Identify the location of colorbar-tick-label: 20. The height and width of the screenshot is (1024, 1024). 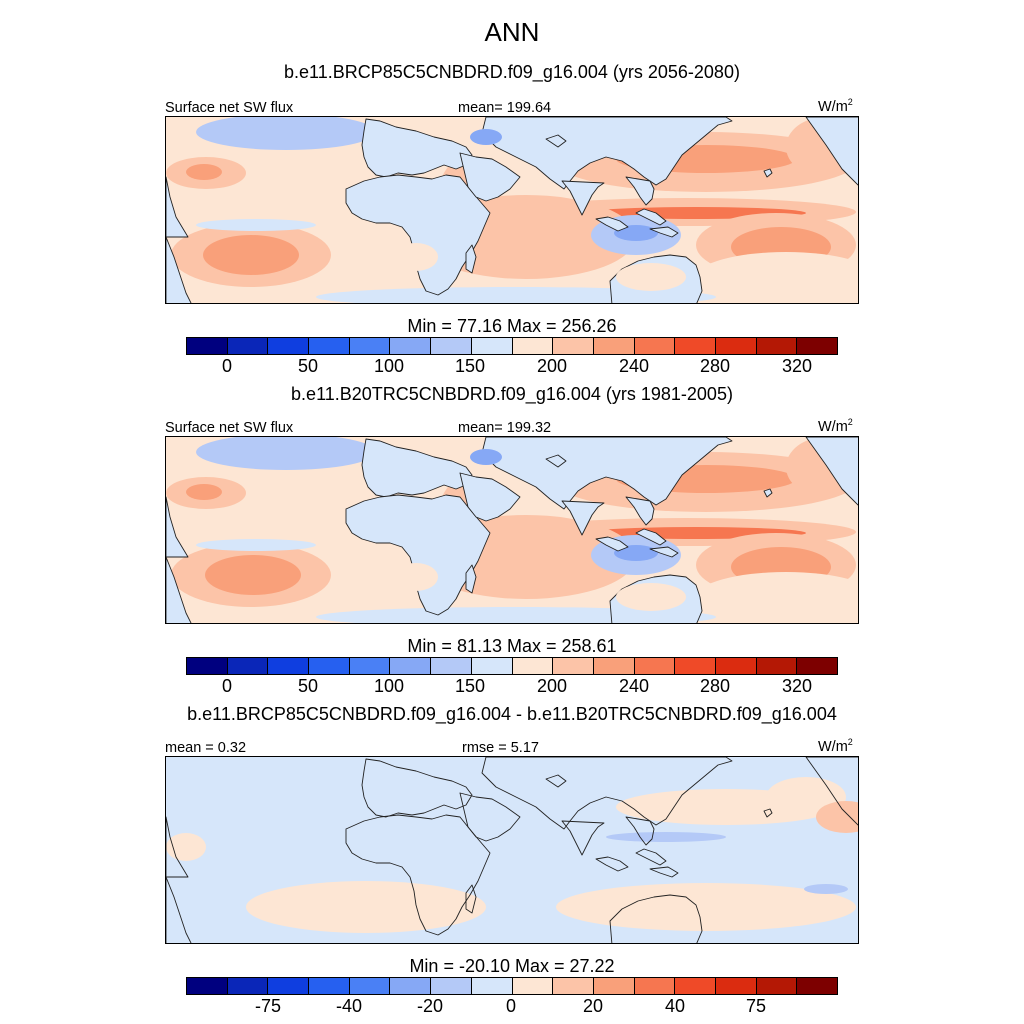
(593, 1006).